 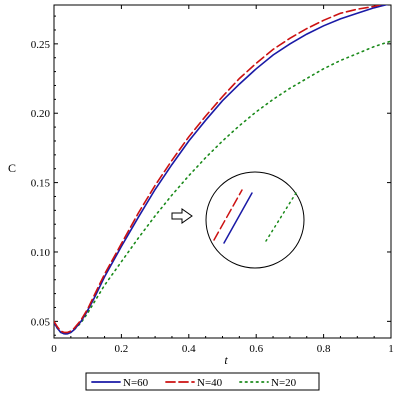 What do you see at coordinates (391, 349) in the screenshot?
I see `x-tick-label: 1` at bounding box center [391, 349].